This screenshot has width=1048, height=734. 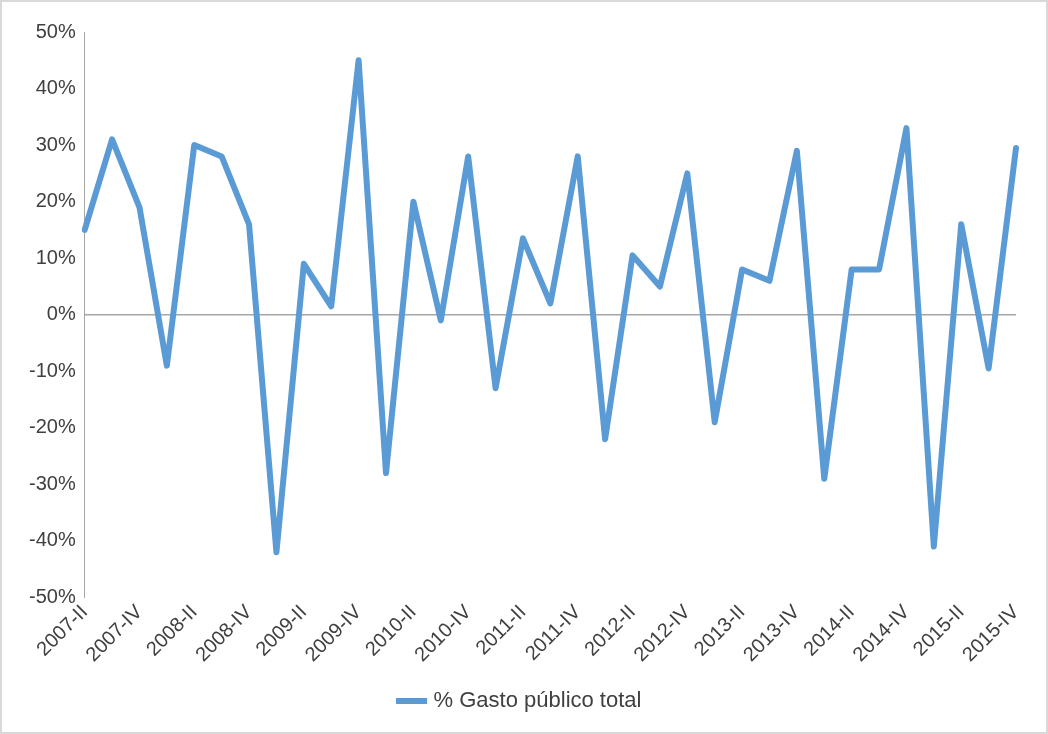 What do you see at coordinates (55, 256) in the screenshot?
I see `y-tick-label: 10%` at bounding box center [55, 256].